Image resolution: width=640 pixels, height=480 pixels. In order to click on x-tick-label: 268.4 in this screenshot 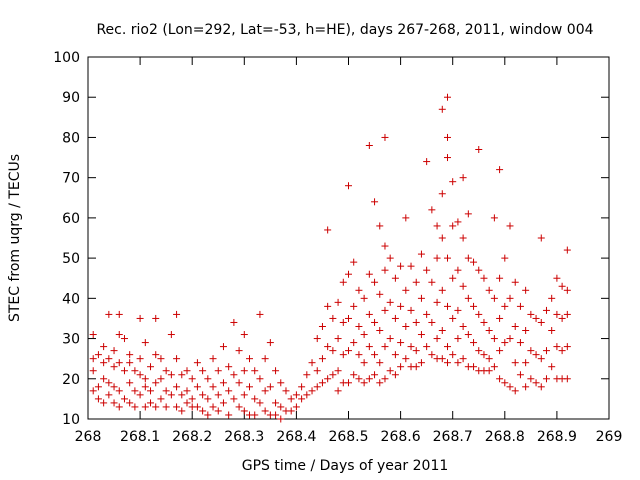, I will do `click(296, 437)`.